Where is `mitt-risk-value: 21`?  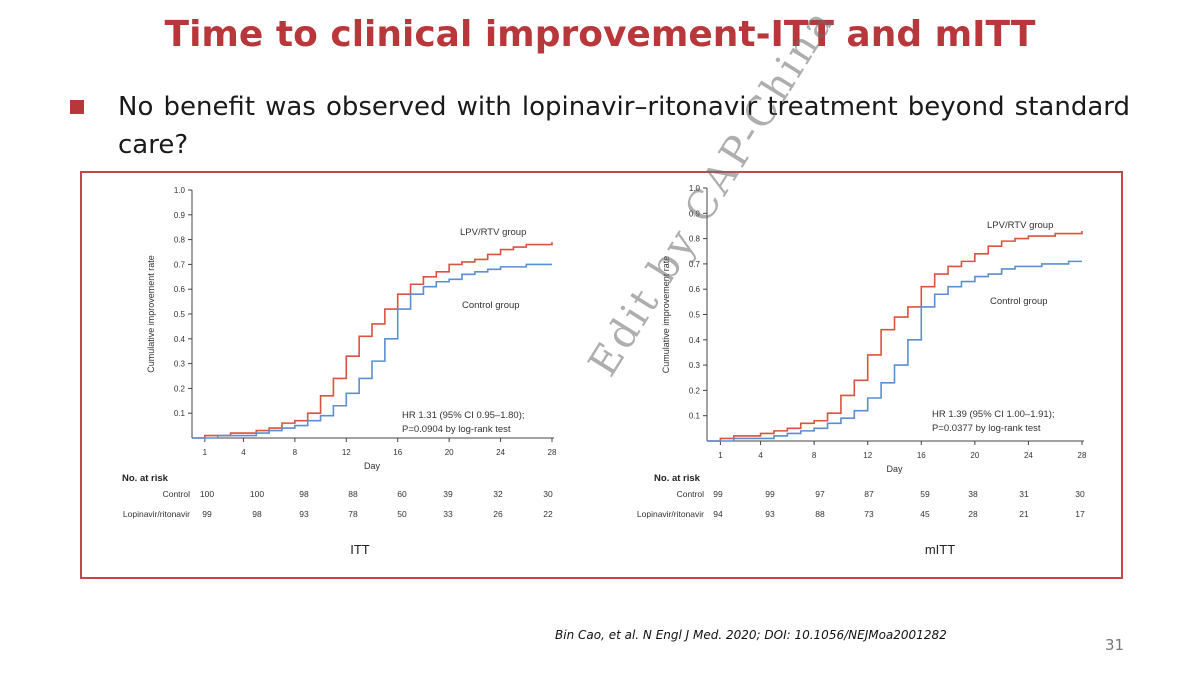 mitt-risk-value: 21 is located at coordinates (1024, 514).